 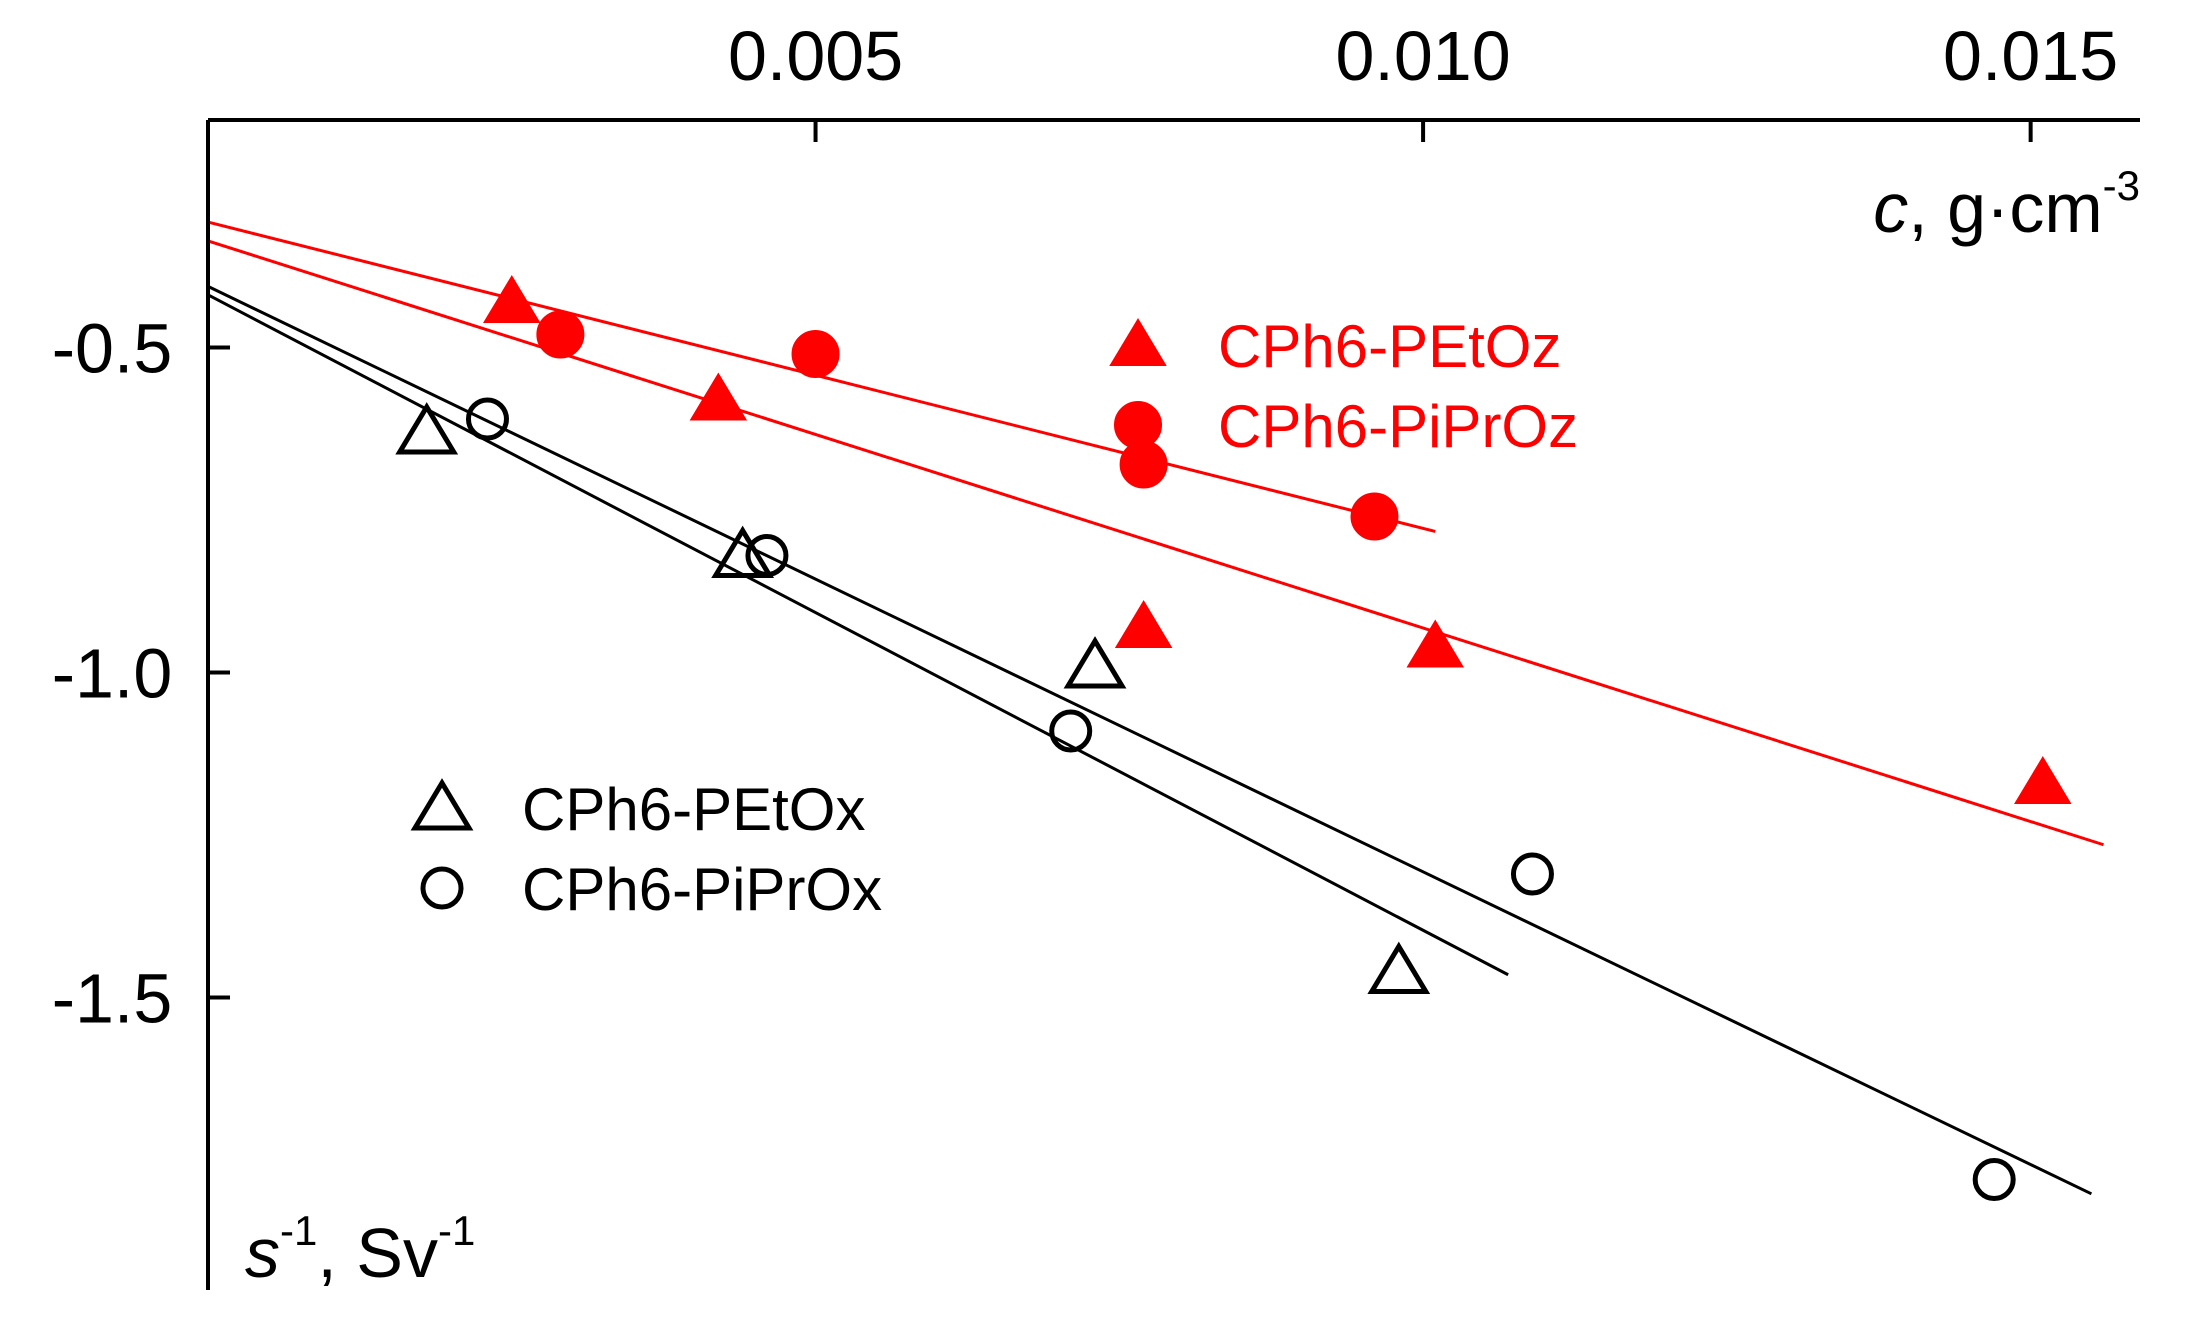 What do you see at coordinates (456, 1230) in the screenshot?
I see `y-axis-title-exponent-2: -1` at bounding box center [456, 1230].